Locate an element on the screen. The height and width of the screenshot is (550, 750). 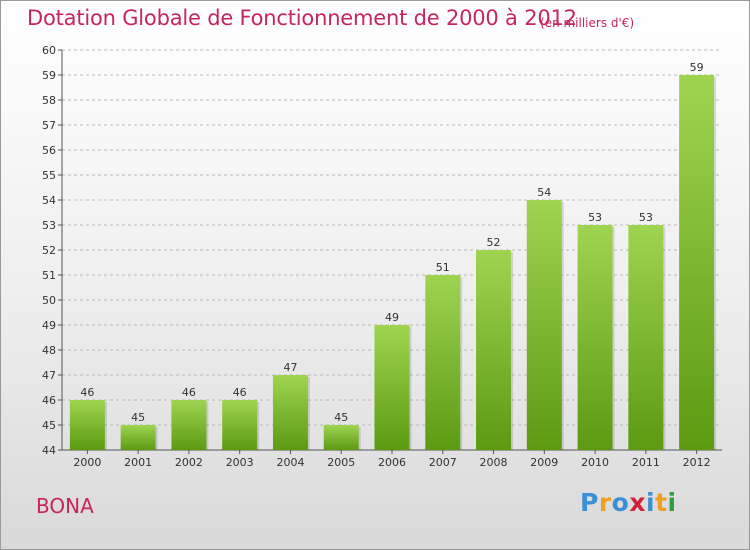
chart-subtitle: (en milliers d'€) is located at coordinates (587, 23).